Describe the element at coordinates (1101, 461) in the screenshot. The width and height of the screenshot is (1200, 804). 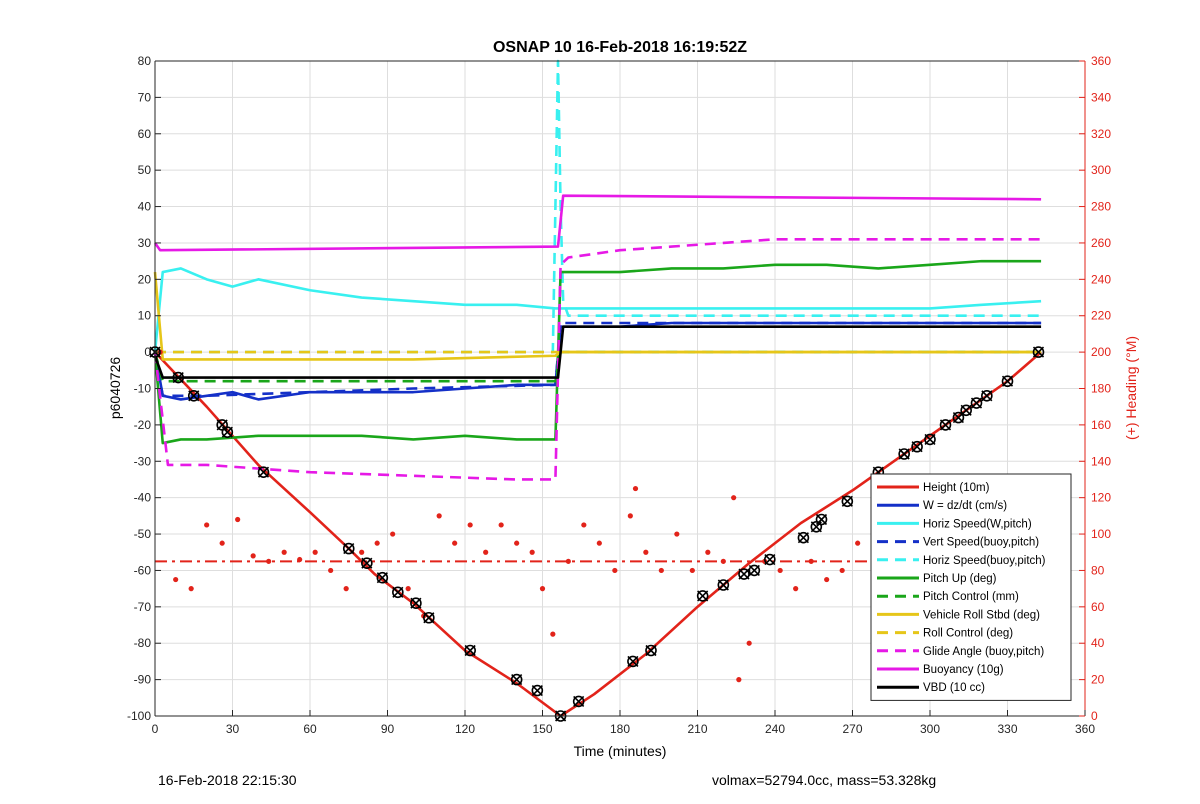
I see `y2-tick-label: 140` at that location.